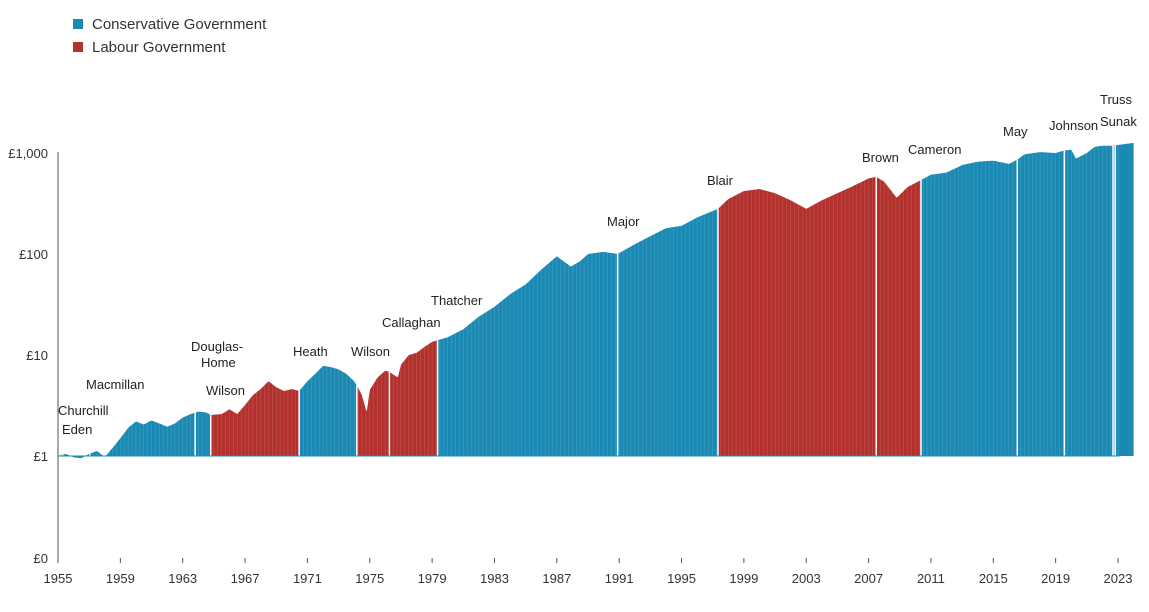  I want to click on x-tick-label: 1967, so click(245, 578).